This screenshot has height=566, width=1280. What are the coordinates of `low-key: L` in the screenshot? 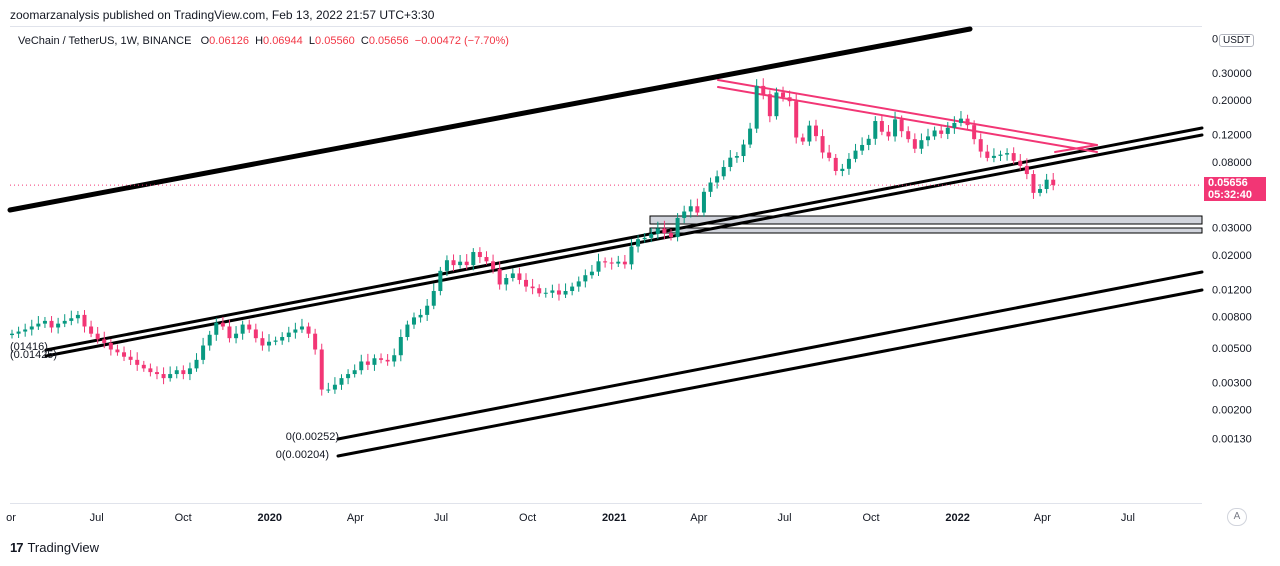 It's located at (312, 41).